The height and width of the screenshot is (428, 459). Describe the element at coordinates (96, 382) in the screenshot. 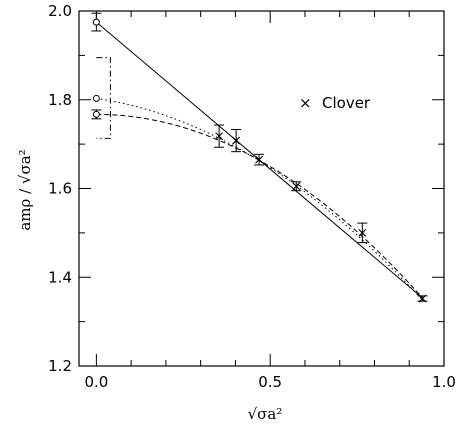

I see `x-tick-label: 0.0` at that location.